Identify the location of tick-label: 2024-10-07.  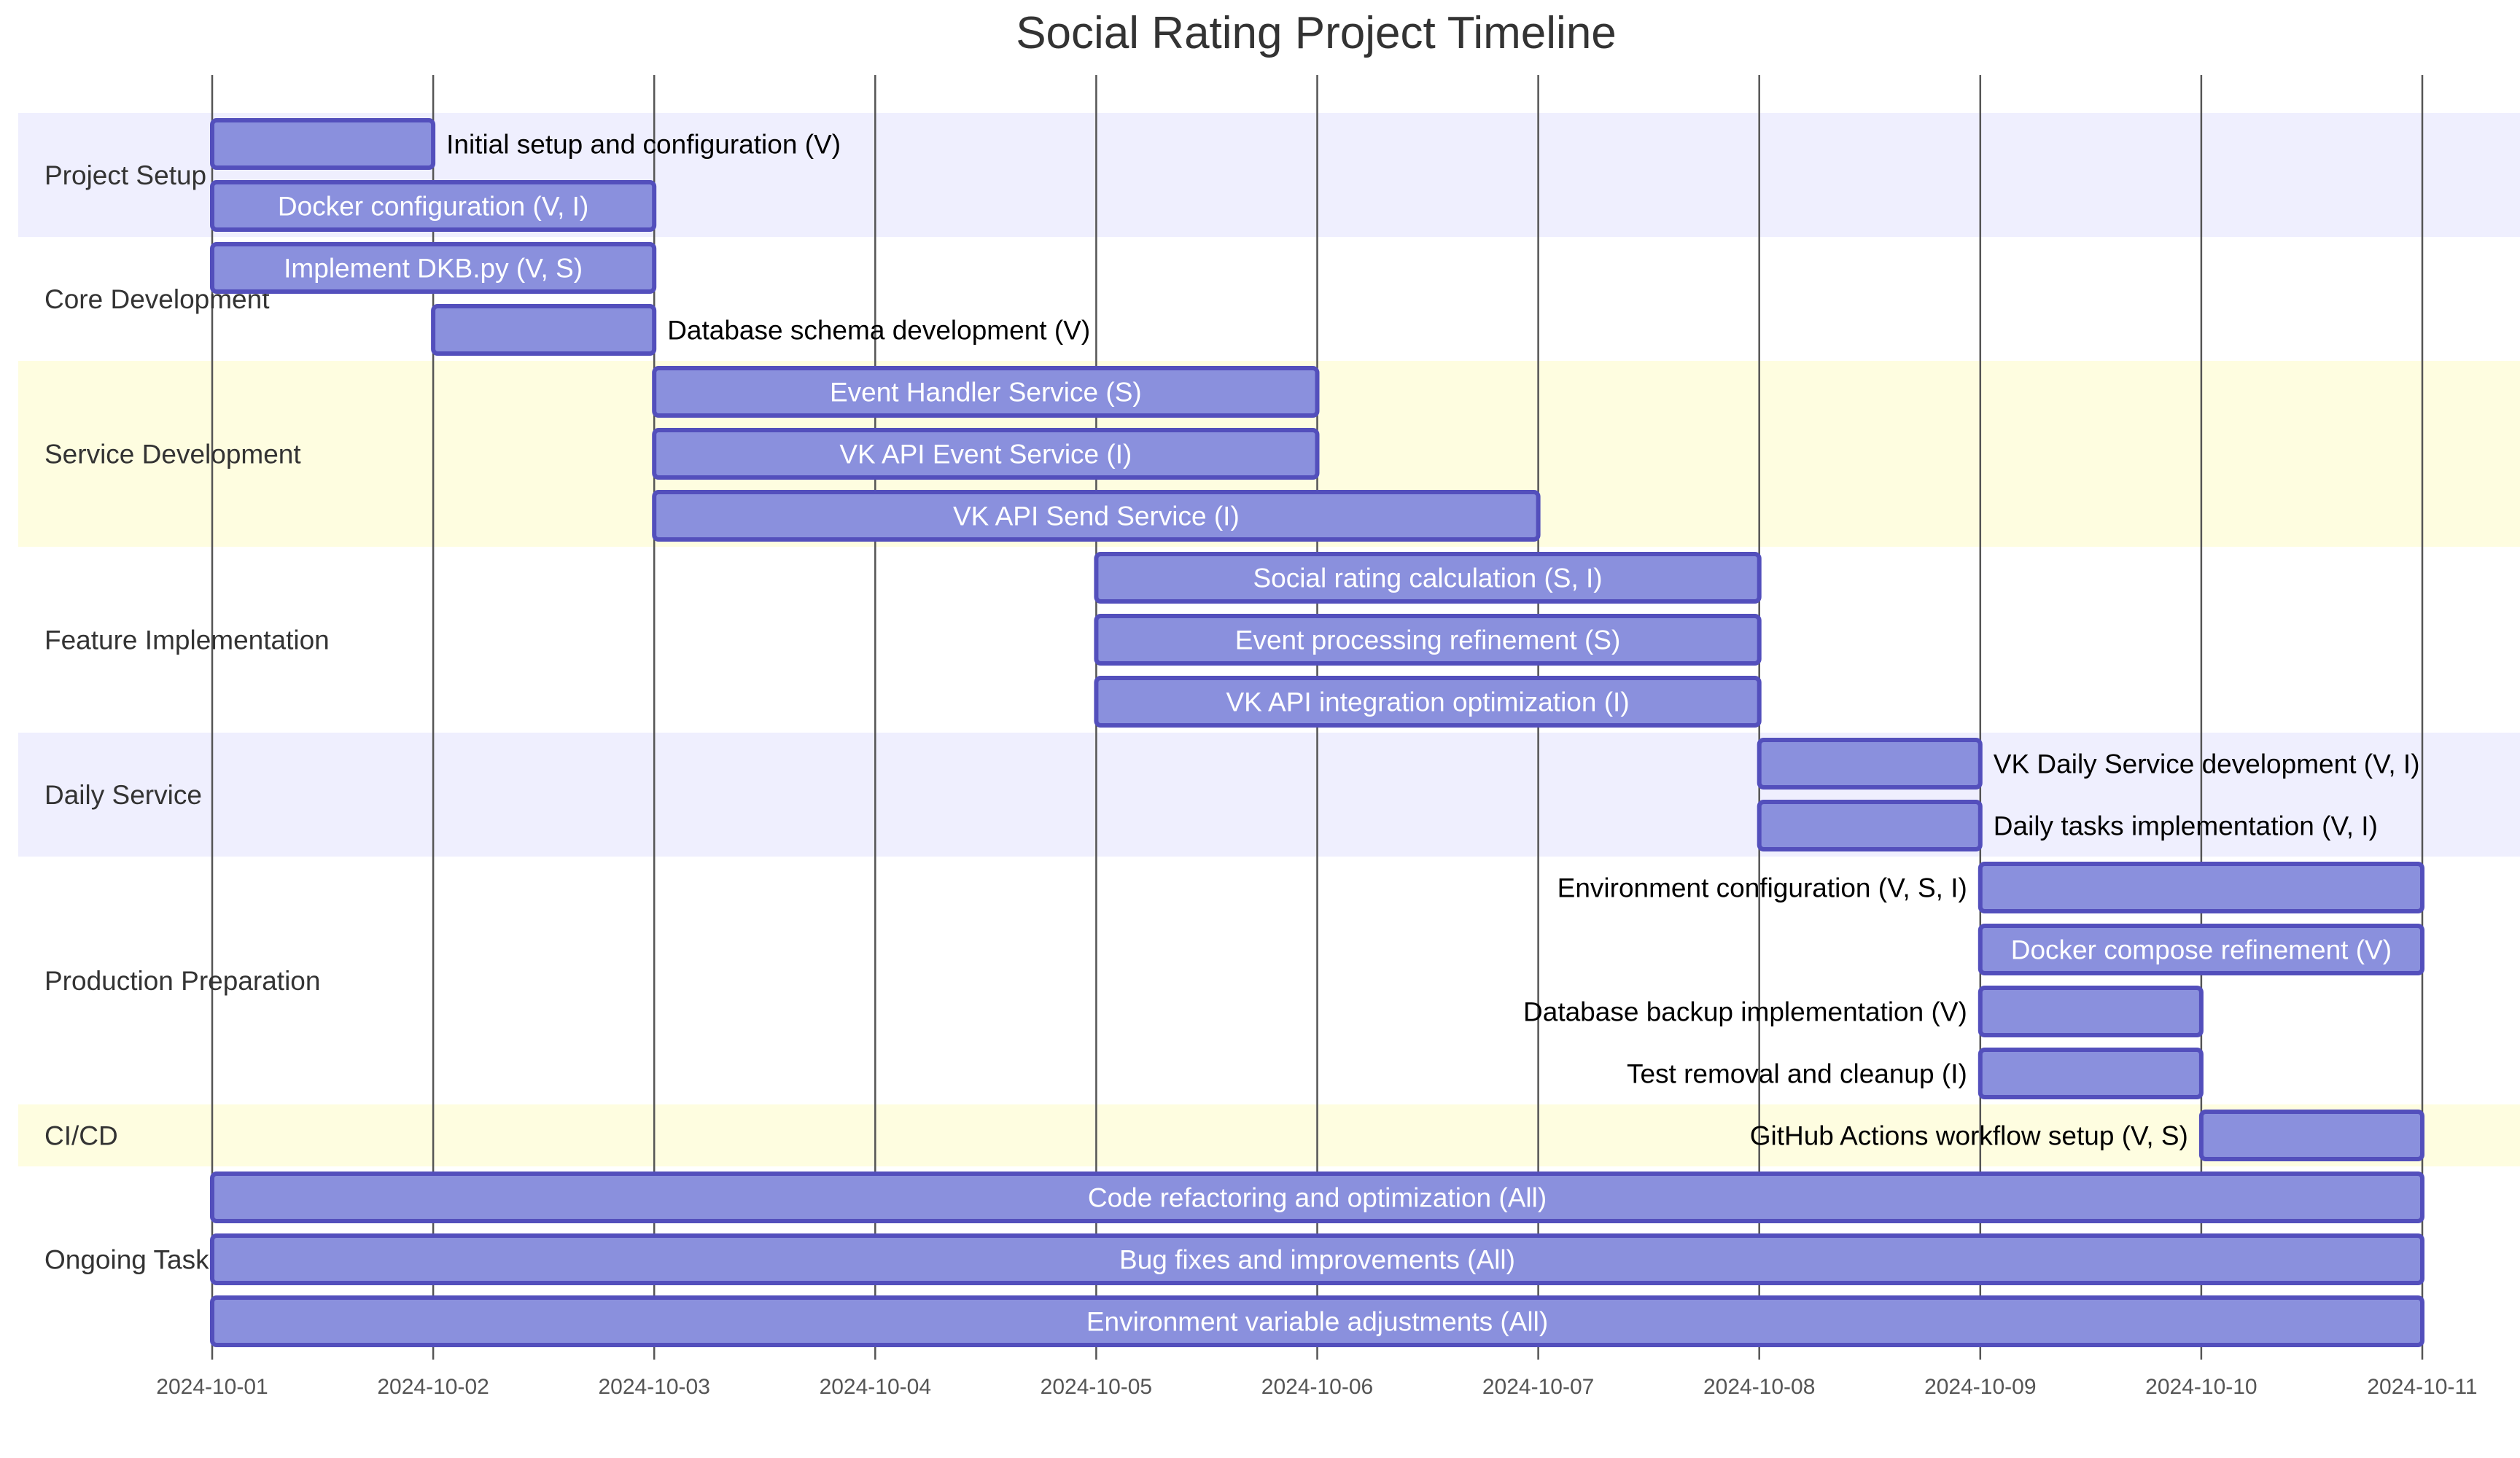
(1538, 1387).